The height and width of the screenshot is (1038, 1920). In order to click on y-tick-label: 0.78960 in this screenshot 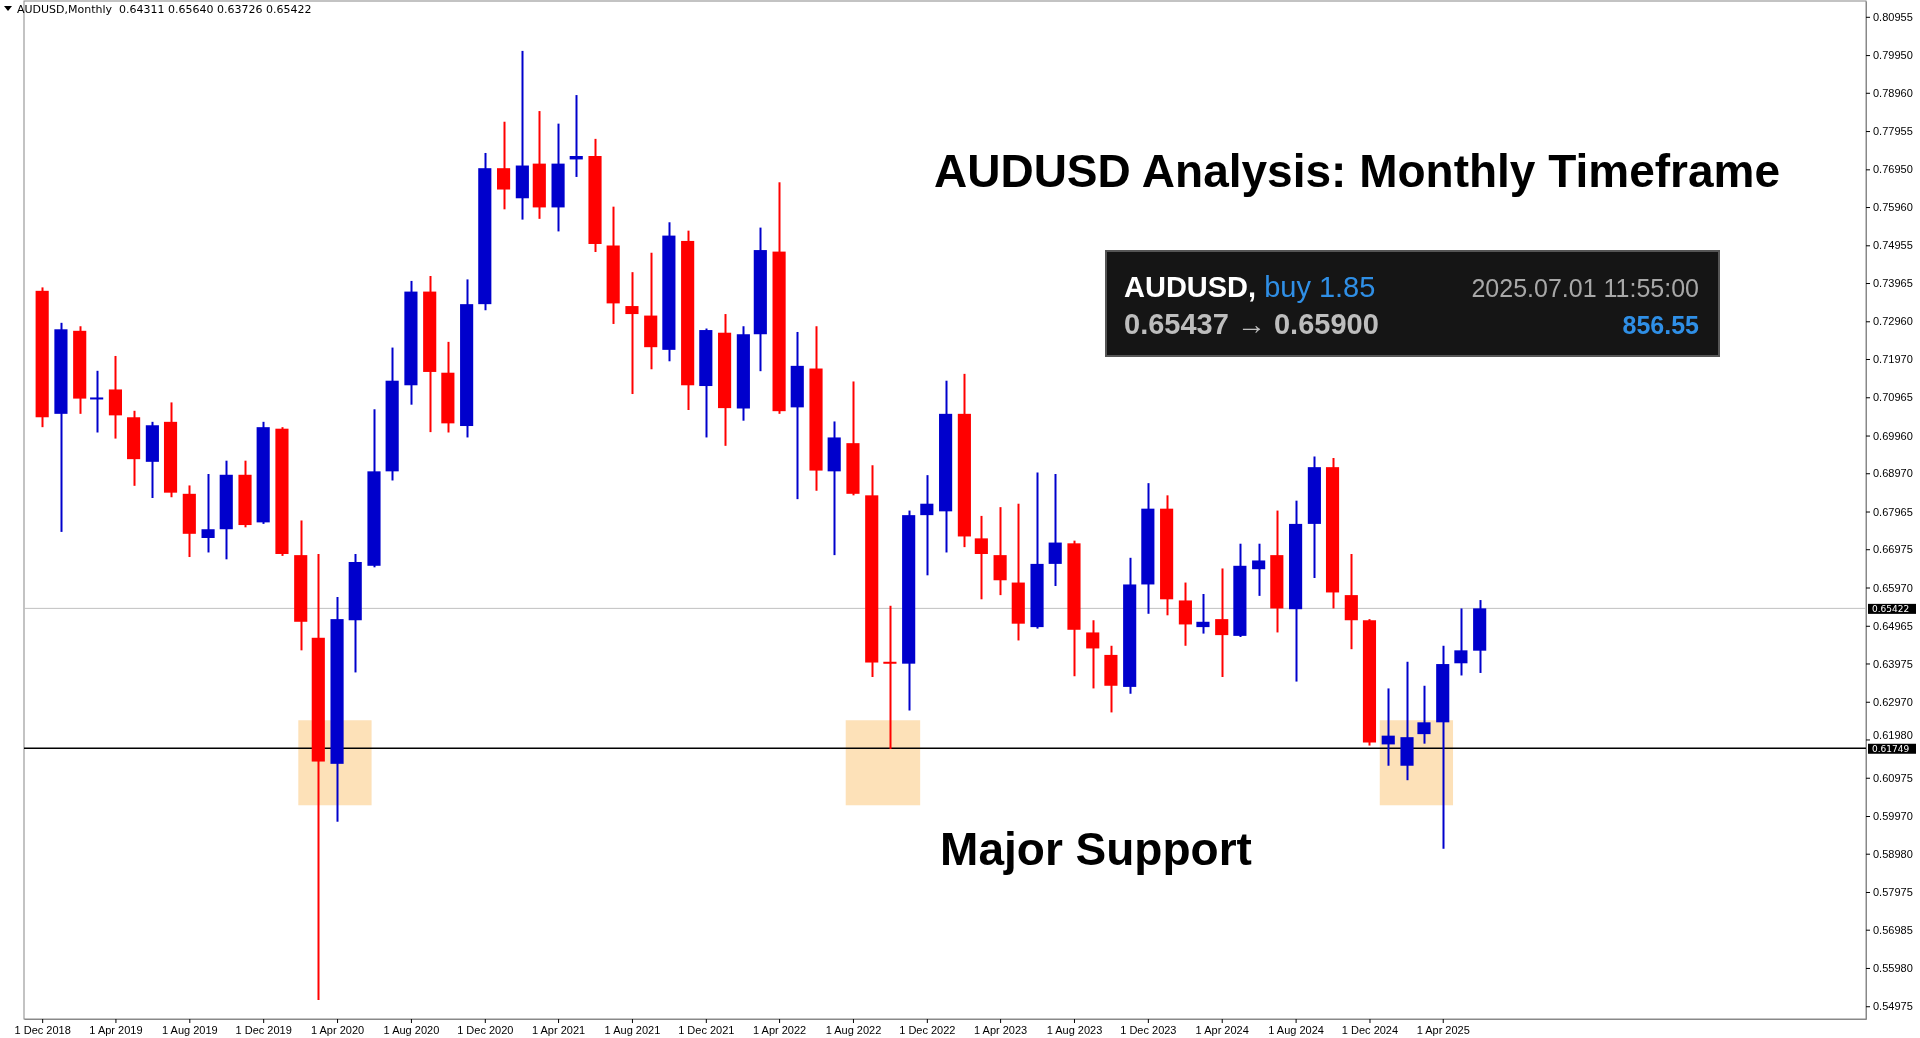, I will do `click(1893, 92)`.